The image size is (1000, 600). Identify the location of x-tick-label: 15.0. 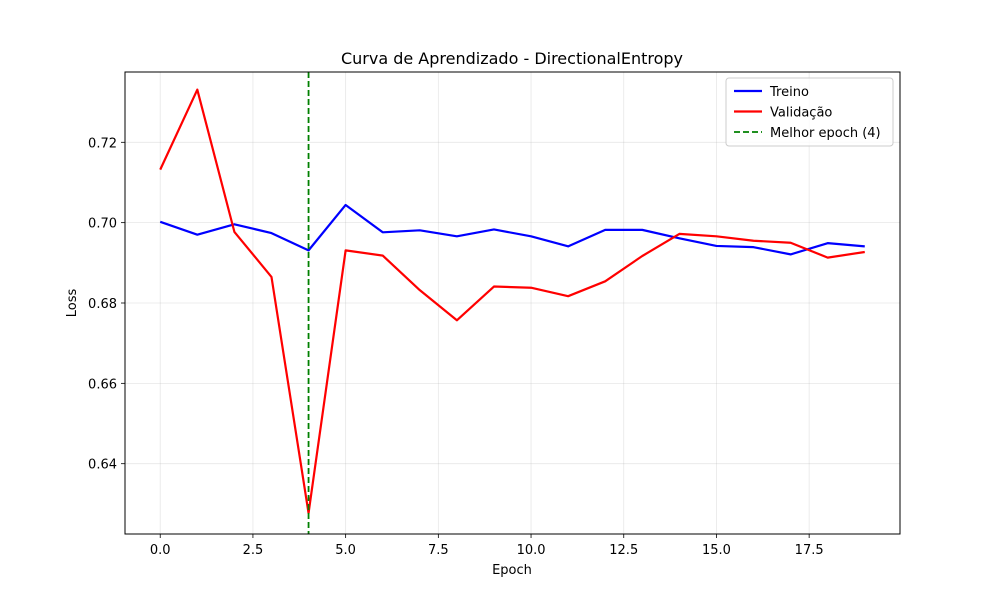
(716, 550).